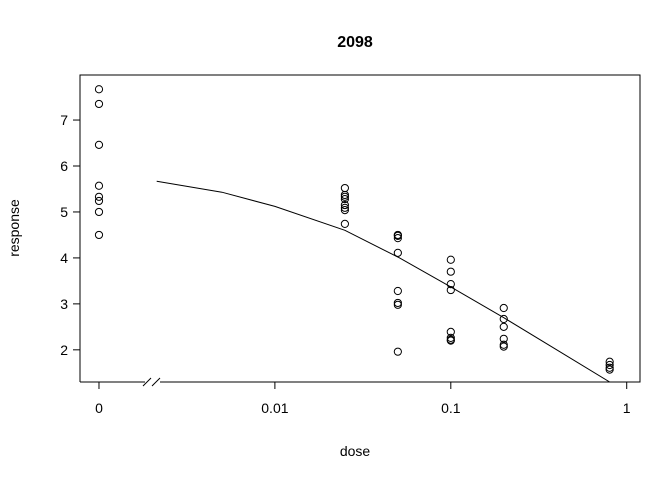 Image resolution: width=672 pixels, height=485 pixels. What do you see at coordinates (64, 304) in the screenshot?
I see `y-tick-label: 3` at bounding box center [64, 304].